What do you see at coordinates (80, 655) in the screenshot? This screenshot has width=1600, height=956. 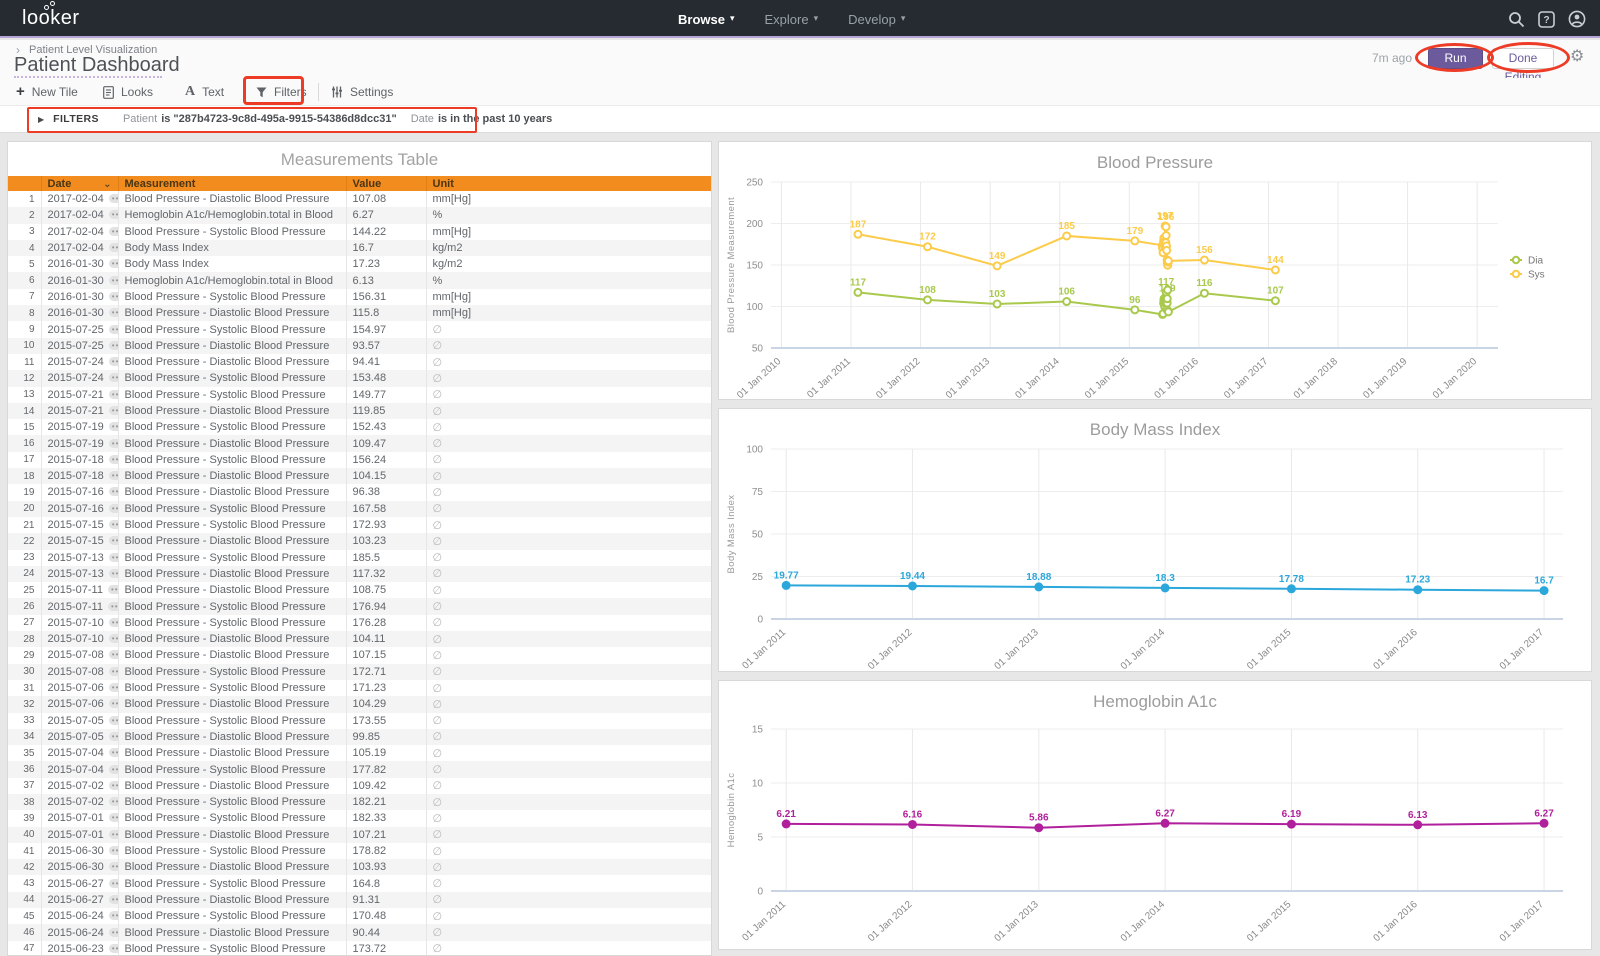 I see `cell-date: 2015-07-08•••` at bounding box center [80, 655].